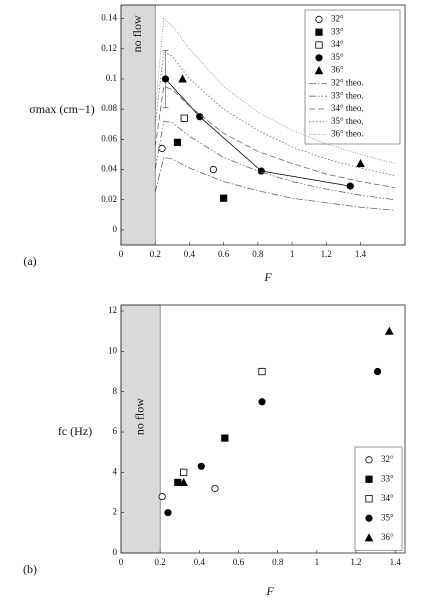 The height and width of the screenshot is (608, 427). What do you see at coordinates (347, 95) in the screenshot?
I see `legend-label: 33° theo.` at bounding box center [347, 95].